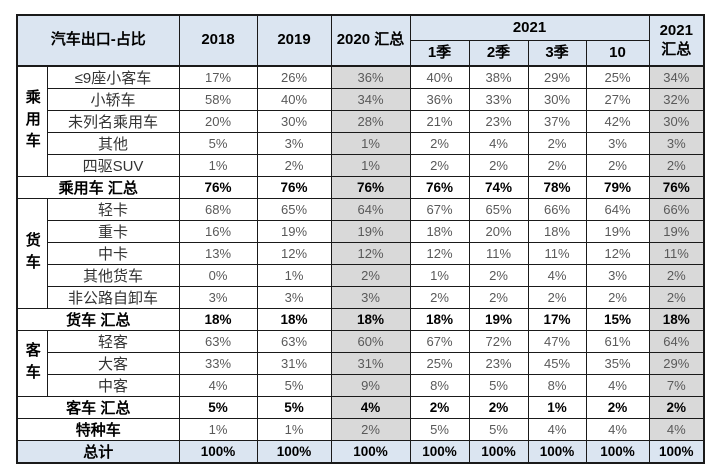 This screenshot has height=466, width=718. I want to click on value-cell: 36%, so click(439, 99).